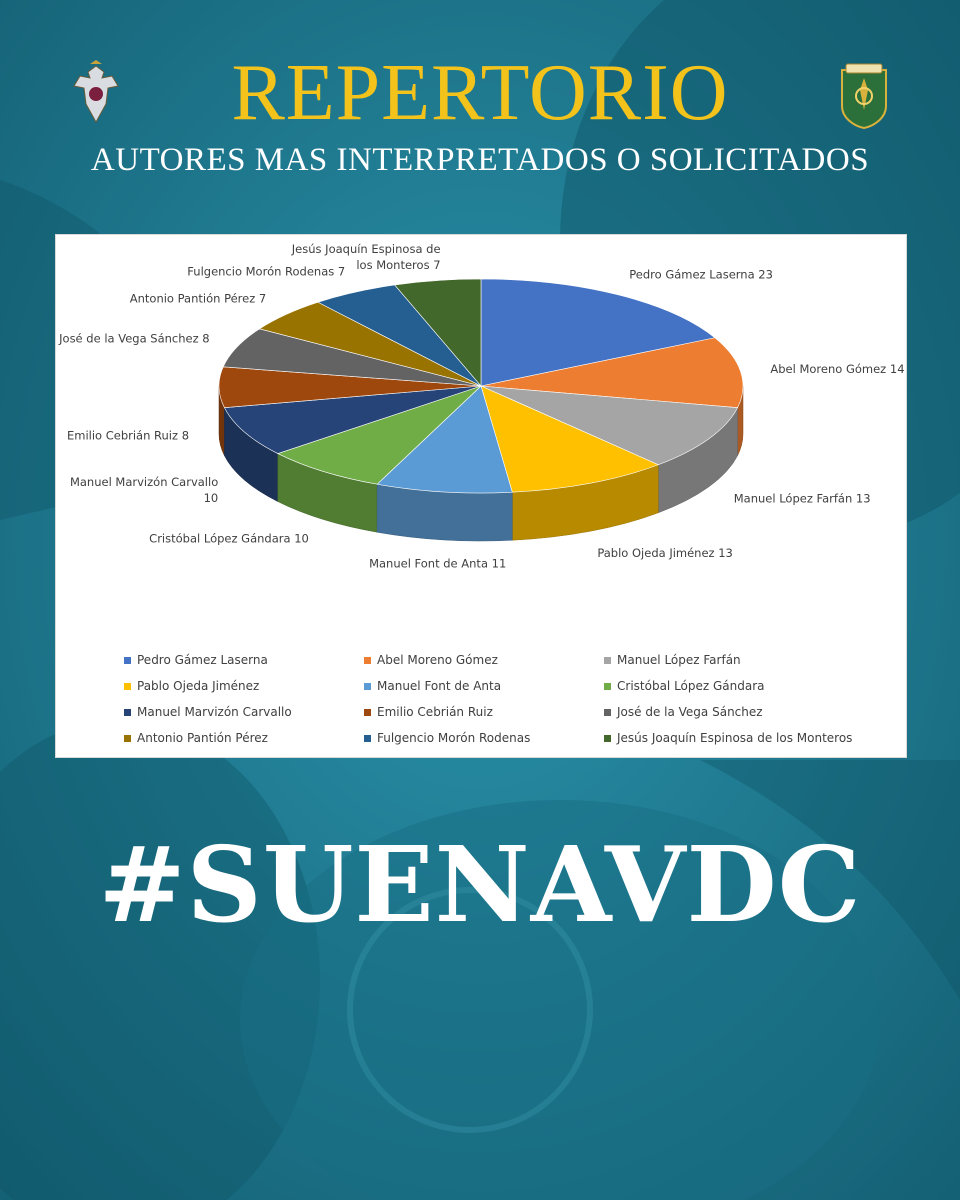  What do you see at coordinates (480, 160) in the screenshot?
I see `page-subtitle: AUTORES MAS INTERPRETADOS O SOLICITADOS` at bounding box center [480, 160].